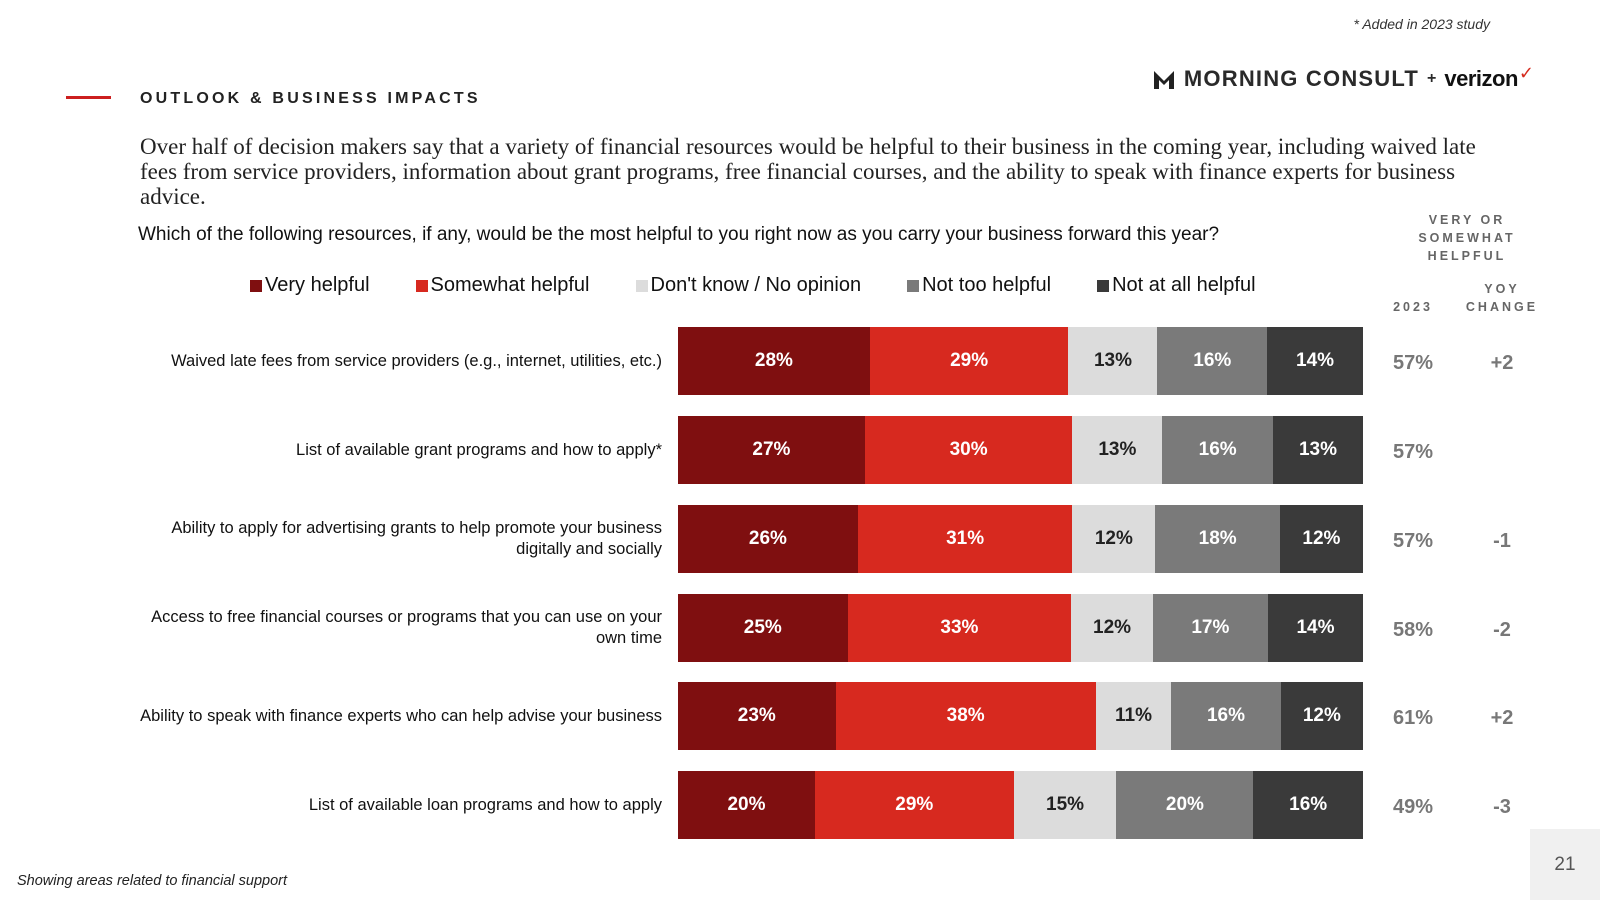  I want to click on legend-item-not-too-helpful: Not too helpful, so click(979, 285).